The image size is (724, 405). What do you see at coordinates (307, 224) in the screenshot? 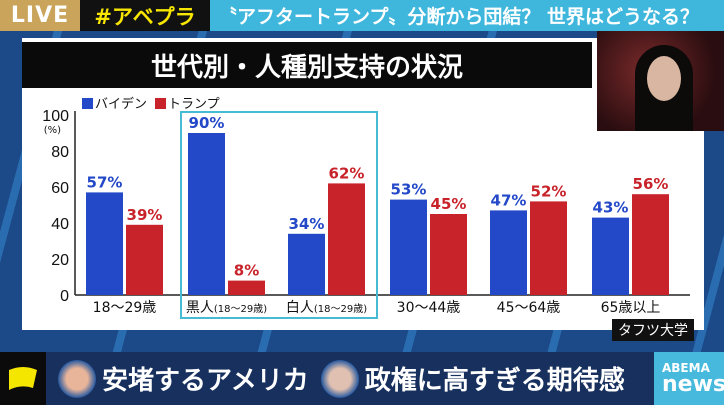
I see `data-label: 34%` at bounding box center [307, 224].